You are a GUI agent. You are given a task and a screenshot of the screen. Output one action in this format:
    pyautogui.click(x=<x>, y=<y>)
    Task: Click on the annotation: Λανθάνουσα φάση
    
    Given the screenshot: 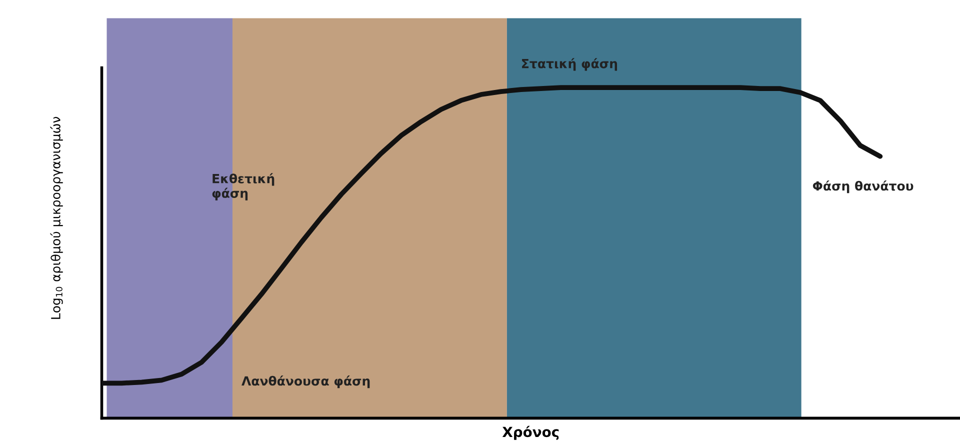 What is the action you would take?
    pyautogui.click(x=306, y=382)
    